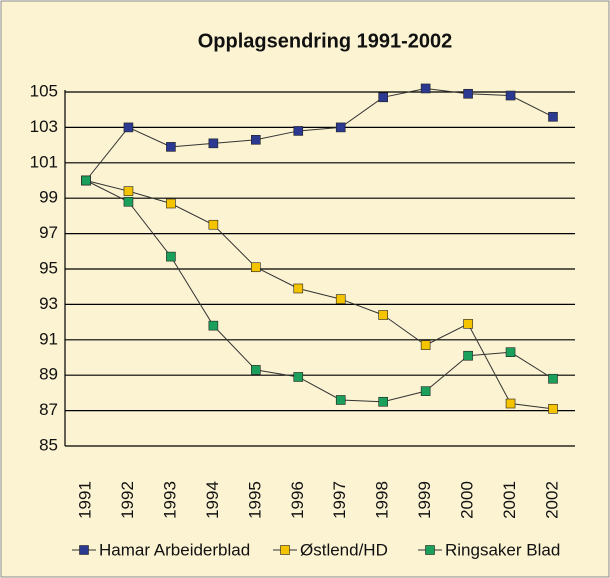 Image resolution: width=610 pixels, height=578 pixels. What do you see at coordinates (339, 500) in the screenshot?
I see `x-tick-label: 1997` at bounding box center [339, 500].